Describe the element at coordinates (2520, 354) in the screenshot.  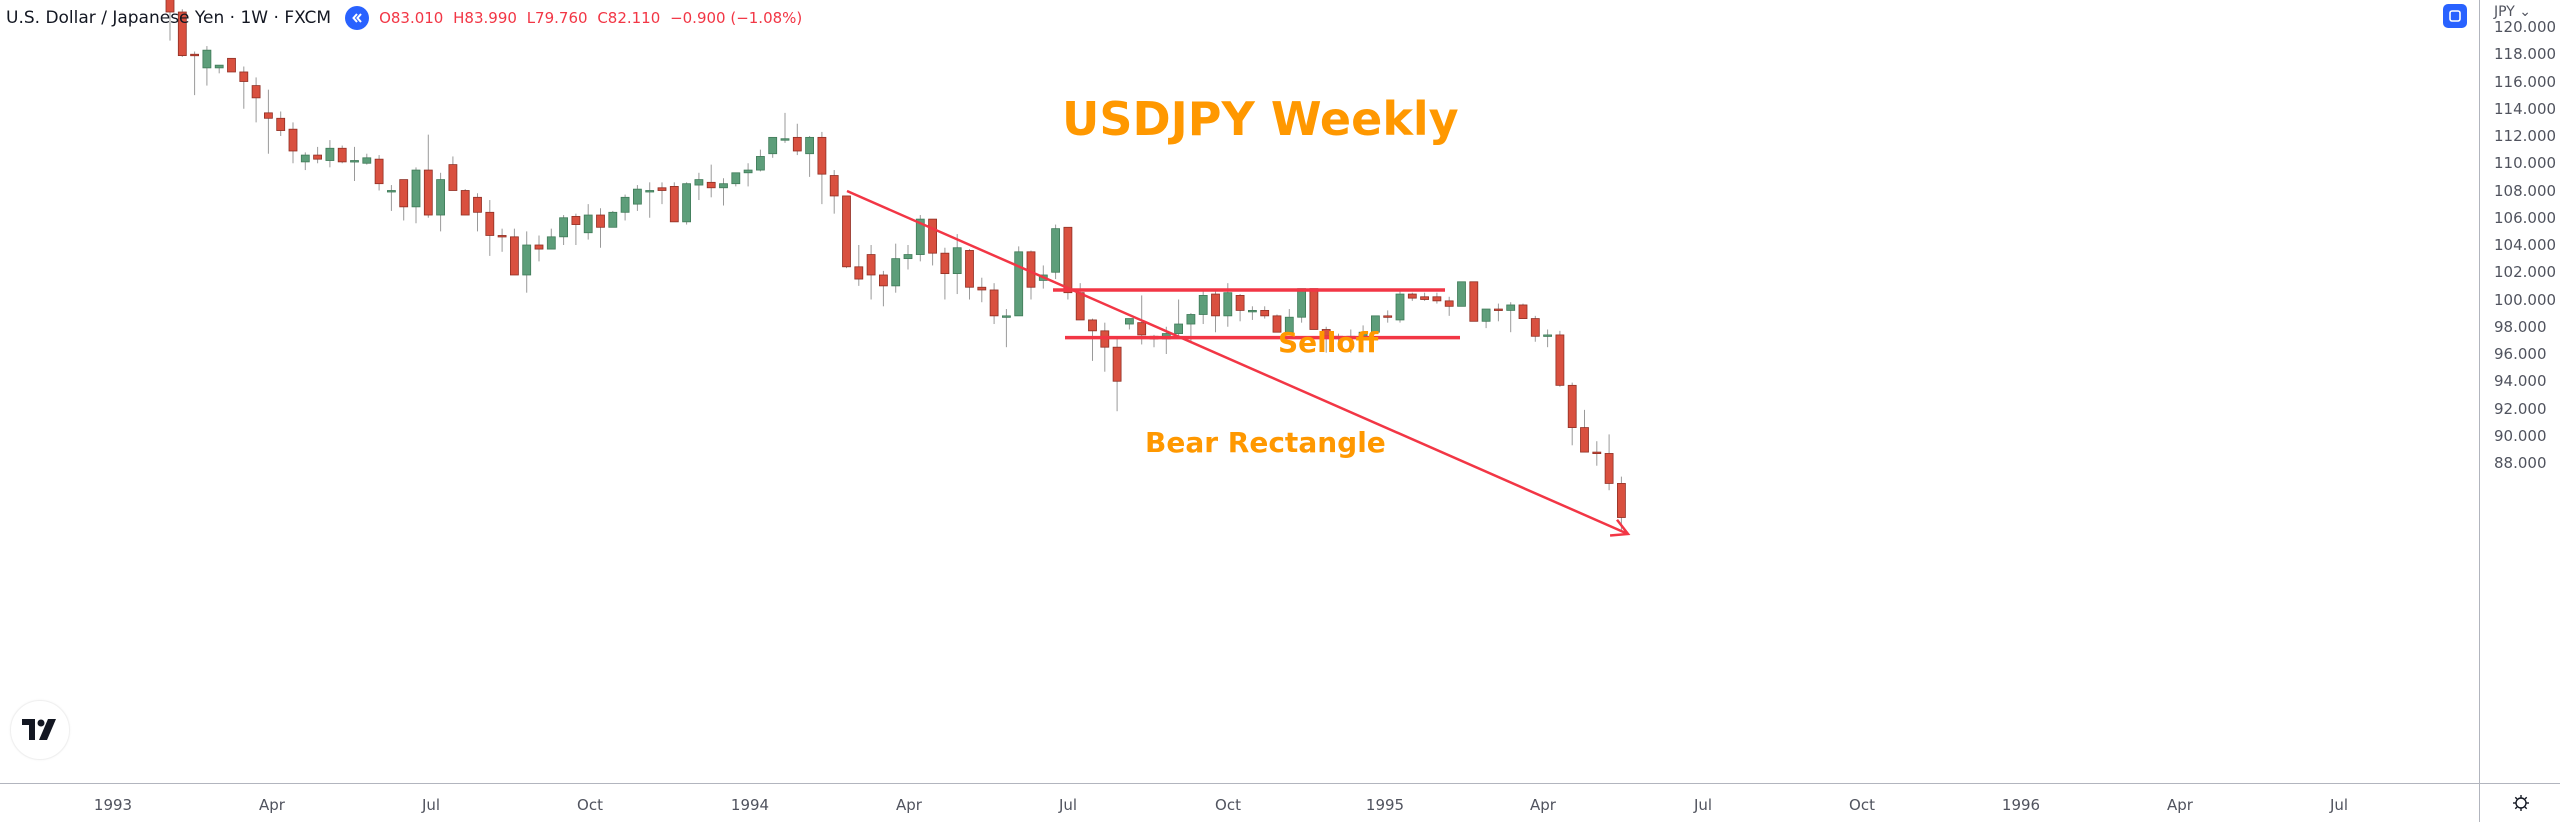
I see `price-label: 96.000` at that location.